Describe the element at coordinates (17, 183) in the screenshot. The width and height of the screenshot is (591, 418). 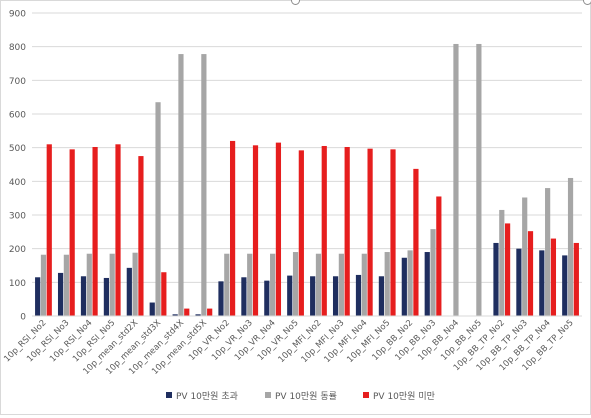
I see `y-tick-label: 400` at that location.